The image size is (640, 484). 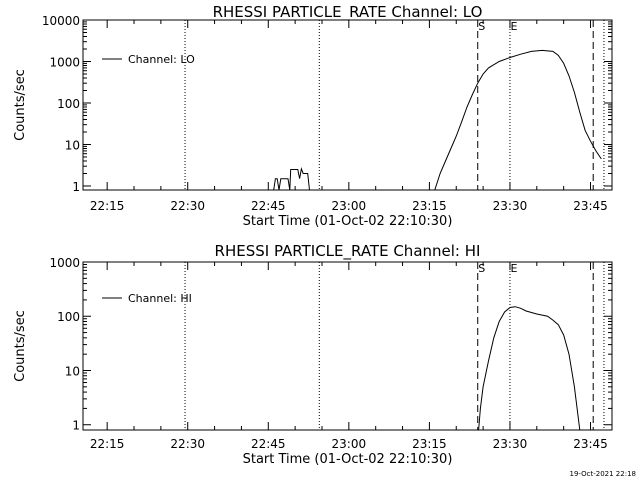 What do you see at coordinates (160, 298) in the screenshot?
I see `legend-entry: Channel: HI` at bounding box center [160, 298].